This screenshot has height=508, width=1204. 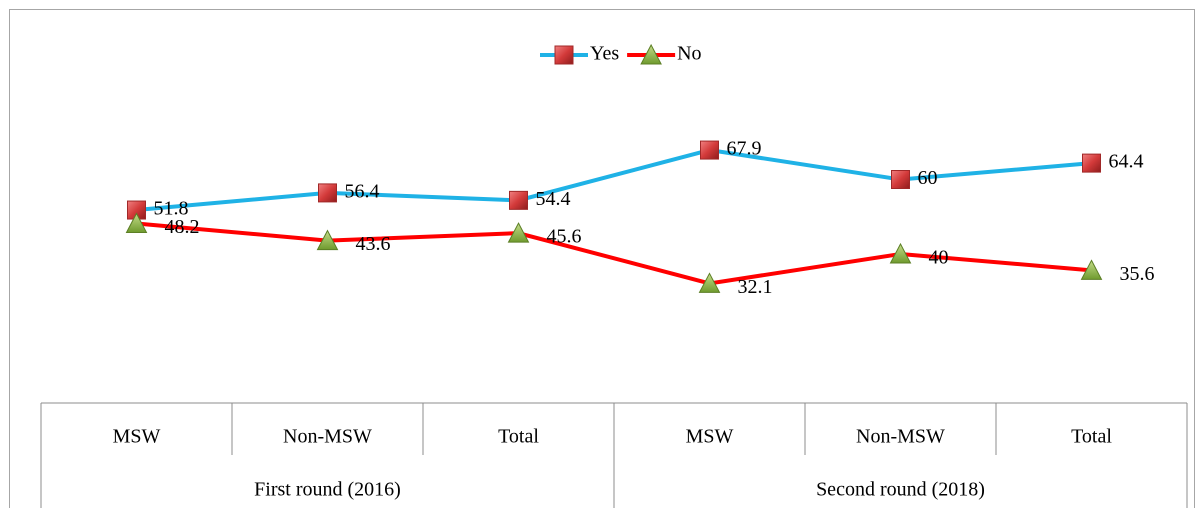 I want to click on data-label: 54.4, so click(x=553, y=199).